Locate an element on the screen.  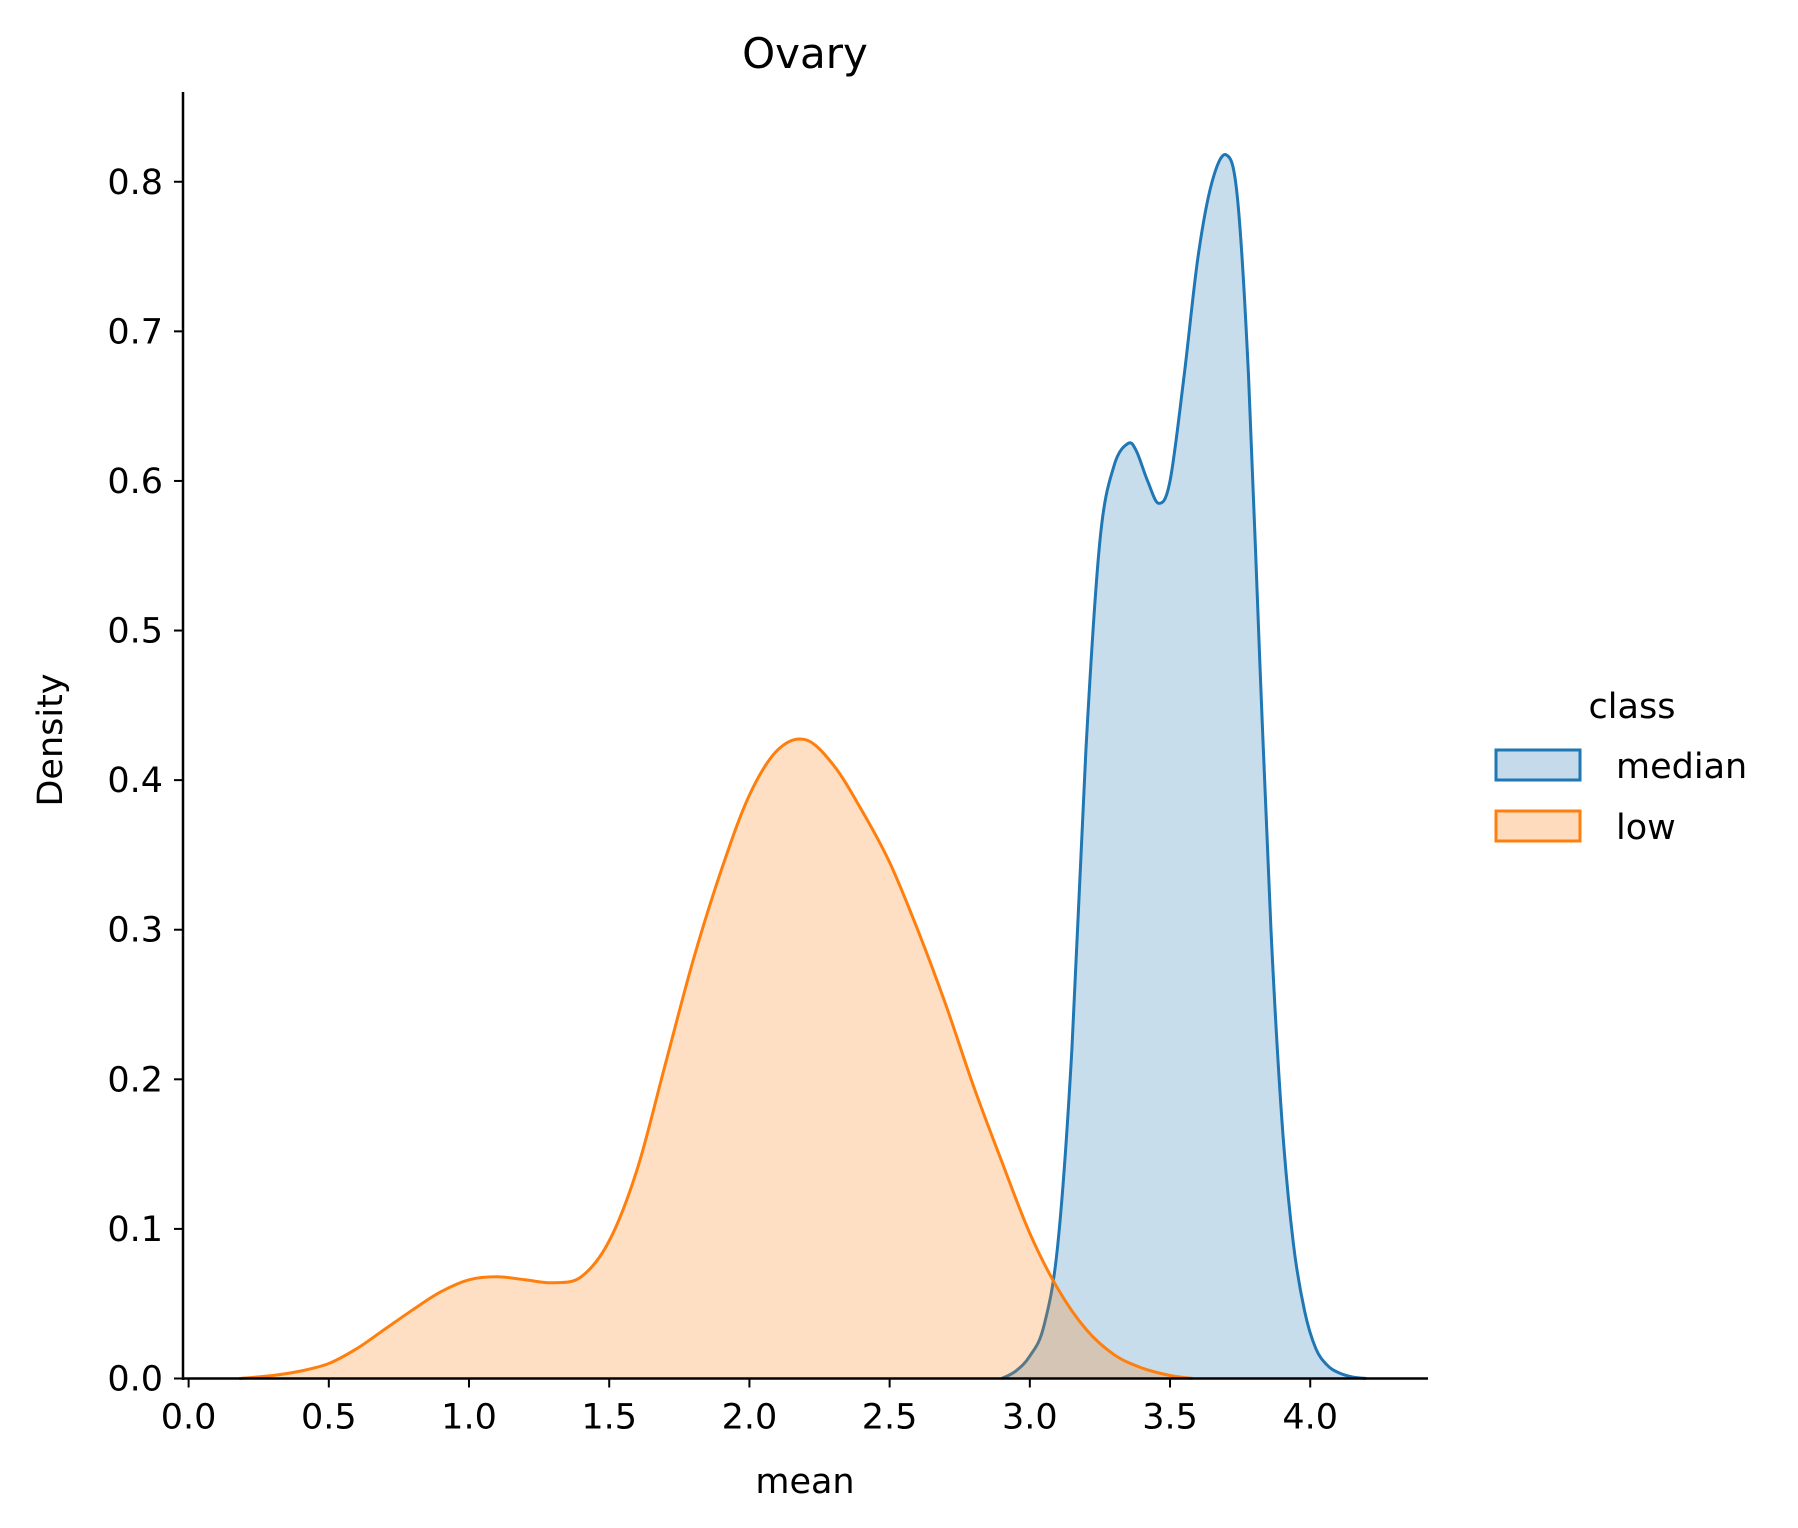
x-tick-label: 2.0 is located at coordinates (750, 1418).